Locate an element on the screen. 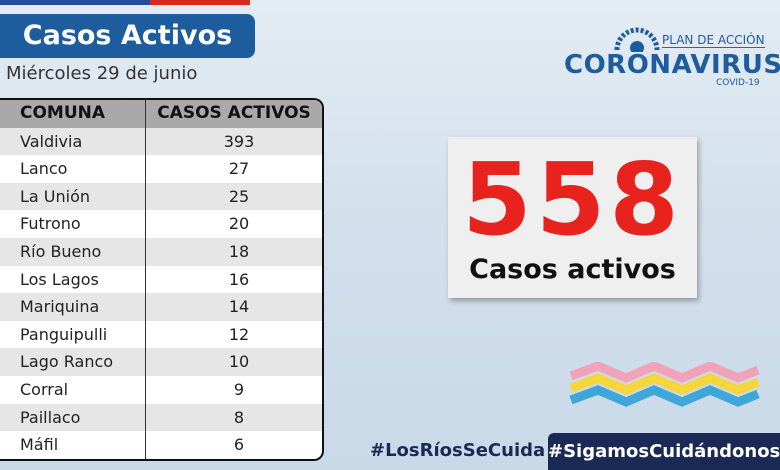 This screenshot has width=780, height=470. total-value: 558 is located at coordinates (572, 199).